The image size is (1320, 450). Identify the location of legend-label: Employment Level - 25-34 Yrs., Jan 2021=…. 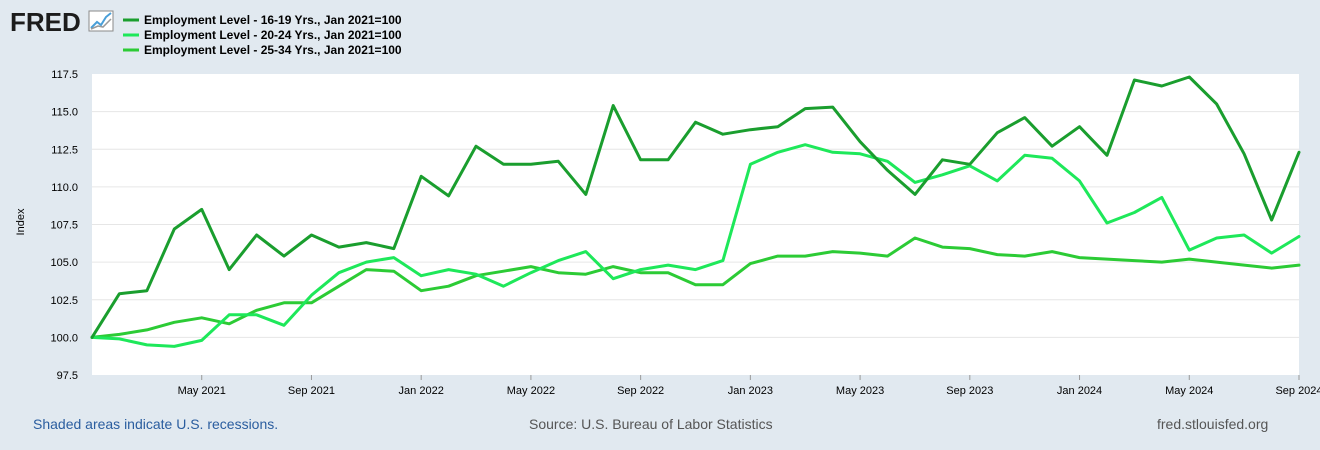
(273, 50).